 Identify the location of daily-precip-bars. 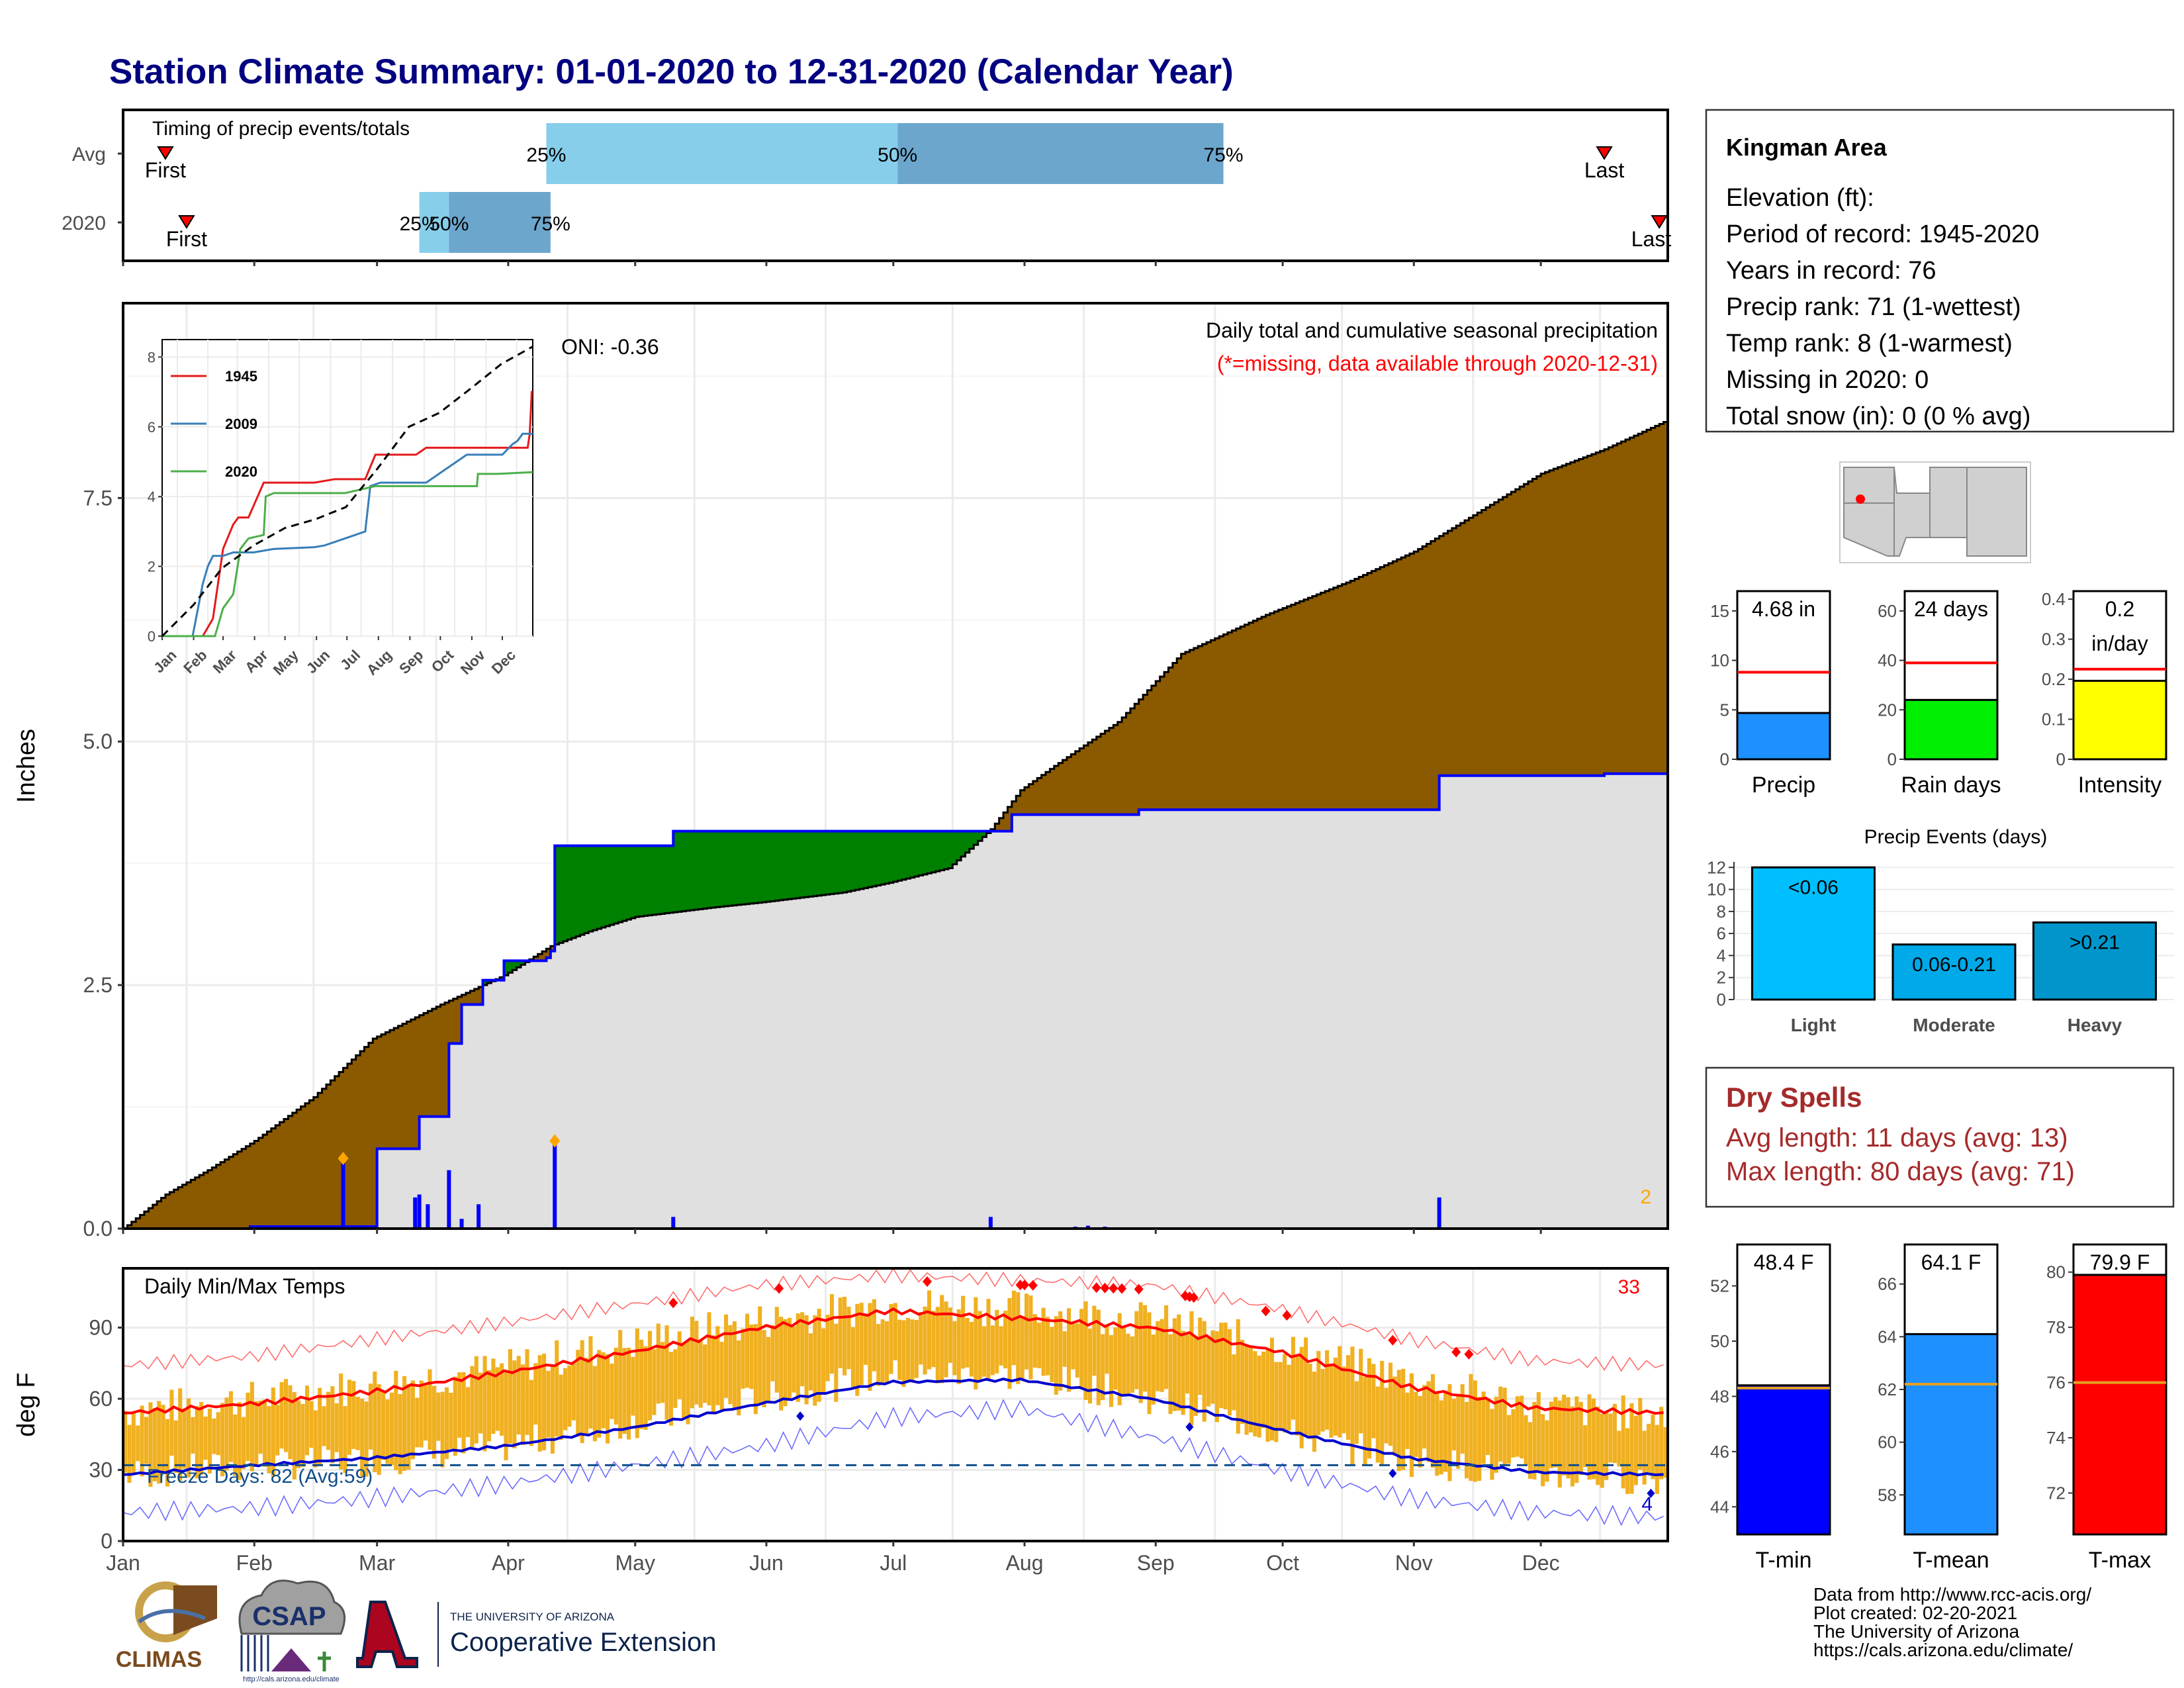
(889, 1181).